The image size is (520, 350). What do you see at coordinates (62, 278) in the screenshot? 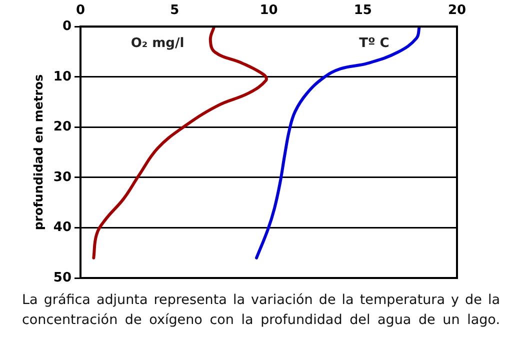
I see `y-tick-label: 50` at bounding box center [62, 278].